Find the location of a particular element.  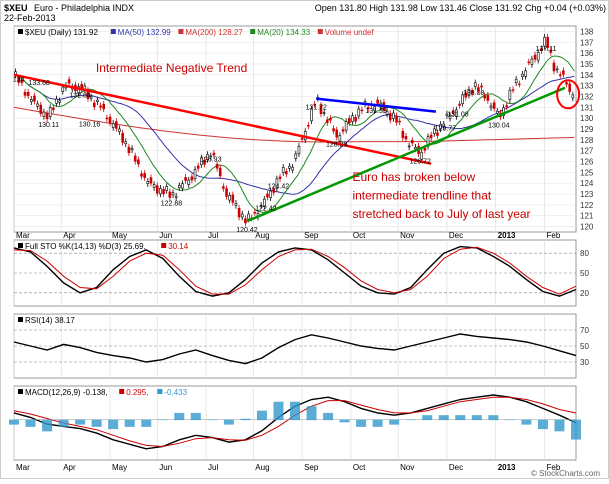

xlabel-top-2: May is located at coordinates (119, 235).